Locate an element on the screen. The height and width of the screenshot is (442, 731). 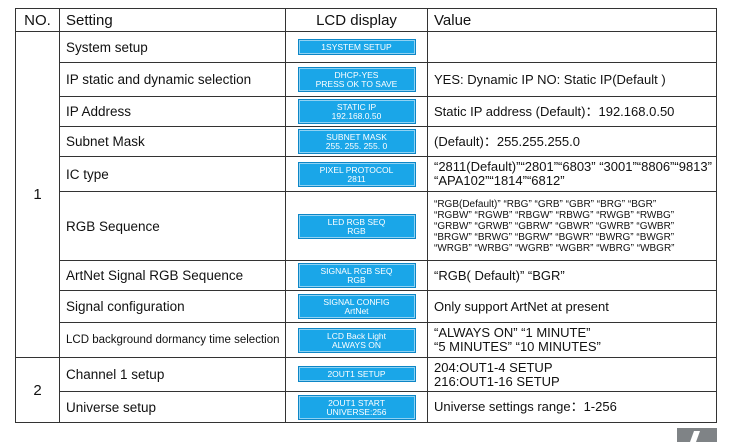
header-row: NO. Setting LCD display Value is located at coordinates (366, 20).